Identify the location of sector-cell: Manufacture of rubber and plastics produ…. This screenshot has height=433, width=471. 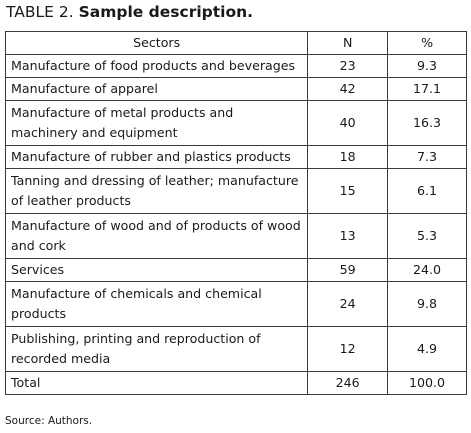
(156, 157).